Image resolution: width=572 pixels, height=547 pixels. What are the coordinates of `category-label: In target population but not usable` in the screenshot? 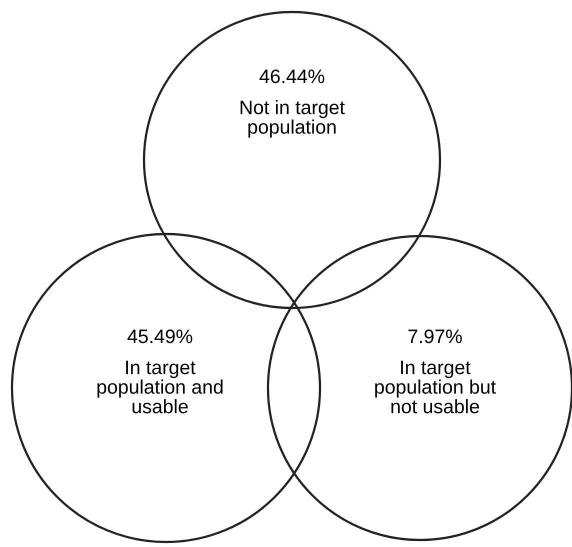 It's located at (435, 387).